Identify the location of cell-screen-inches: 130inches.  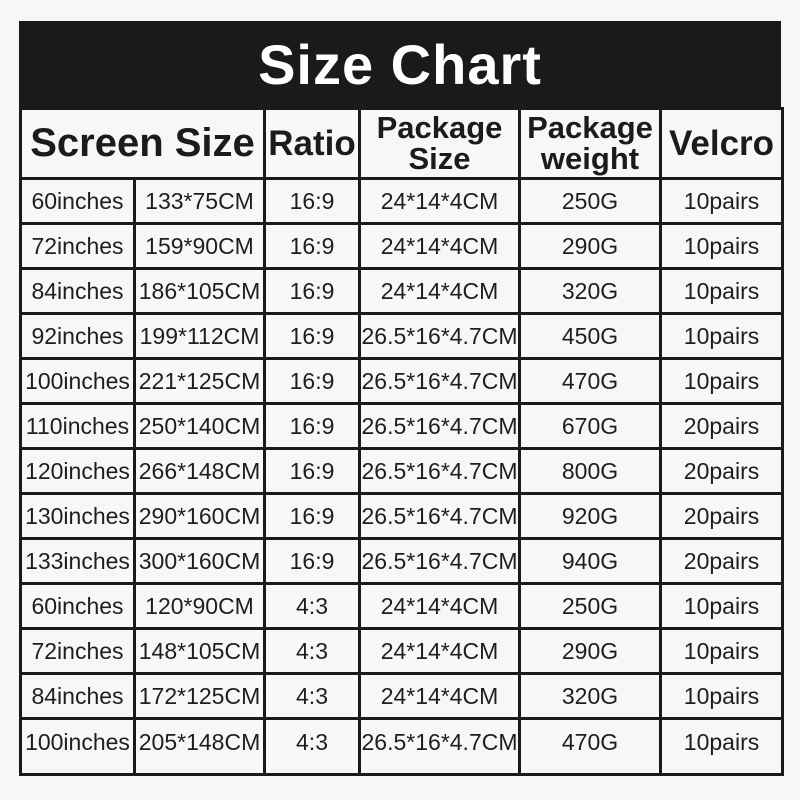
(77, 516).